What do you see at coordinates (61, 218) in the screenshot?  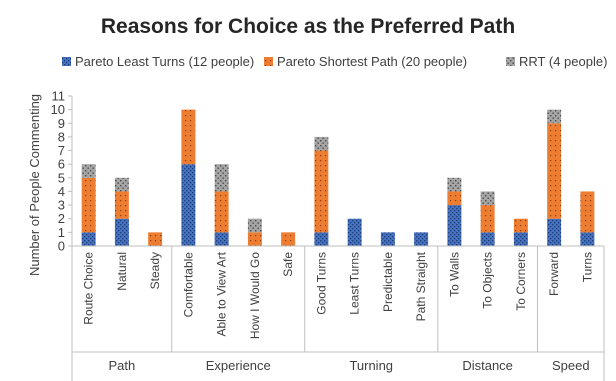 I see `y-tick-label: 2` at bounding box center [61, 218].